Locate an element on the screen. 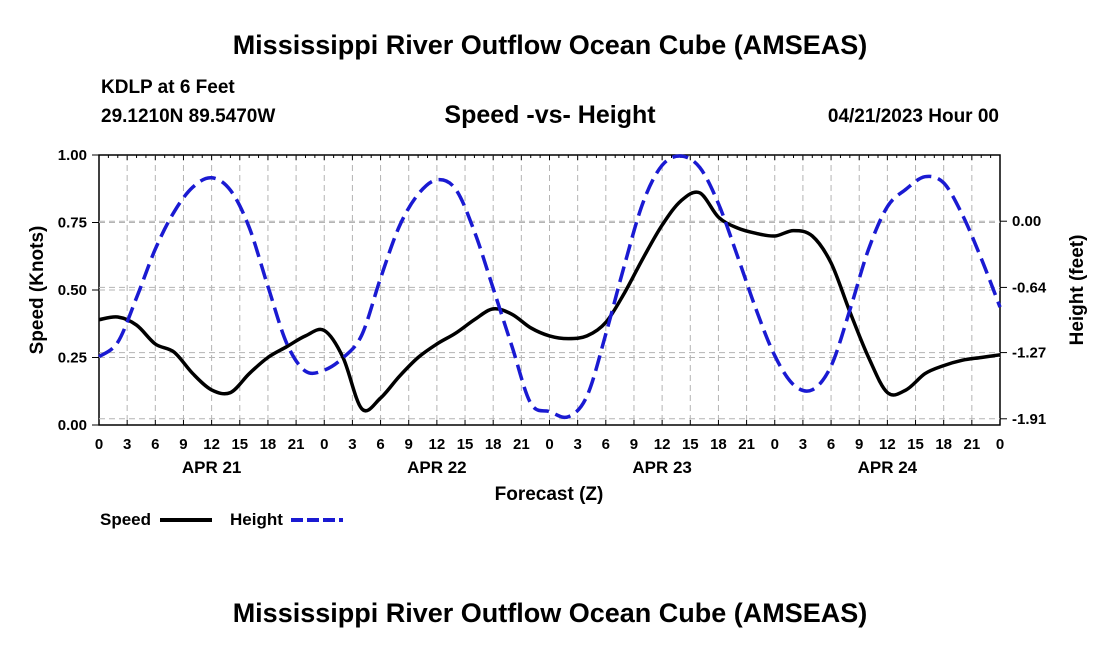 The width and height of the screenshot is (1100, 650). chart-subtitle: Speed -vs- Height is located at coordinates (550, 115).